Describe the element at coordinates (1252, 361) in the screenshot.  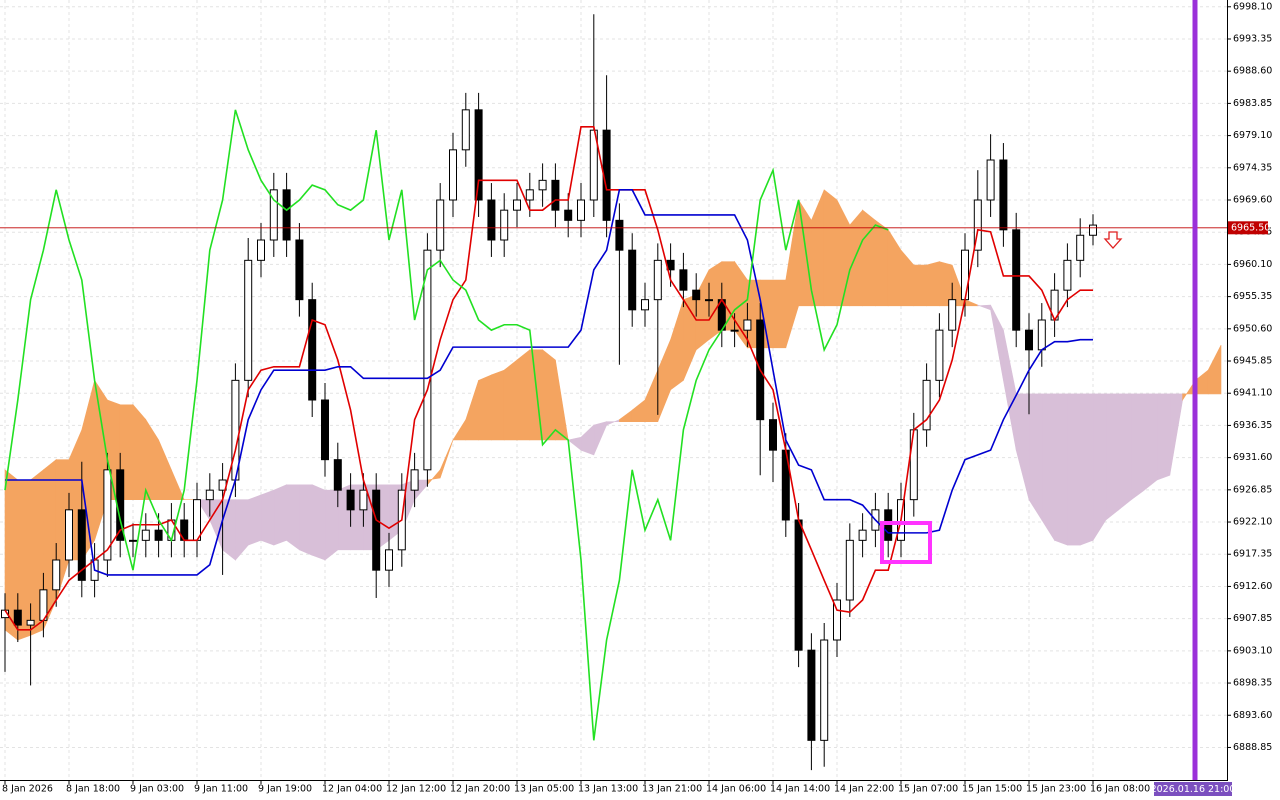
I see `y-tick-label: 6945.85` at that location.